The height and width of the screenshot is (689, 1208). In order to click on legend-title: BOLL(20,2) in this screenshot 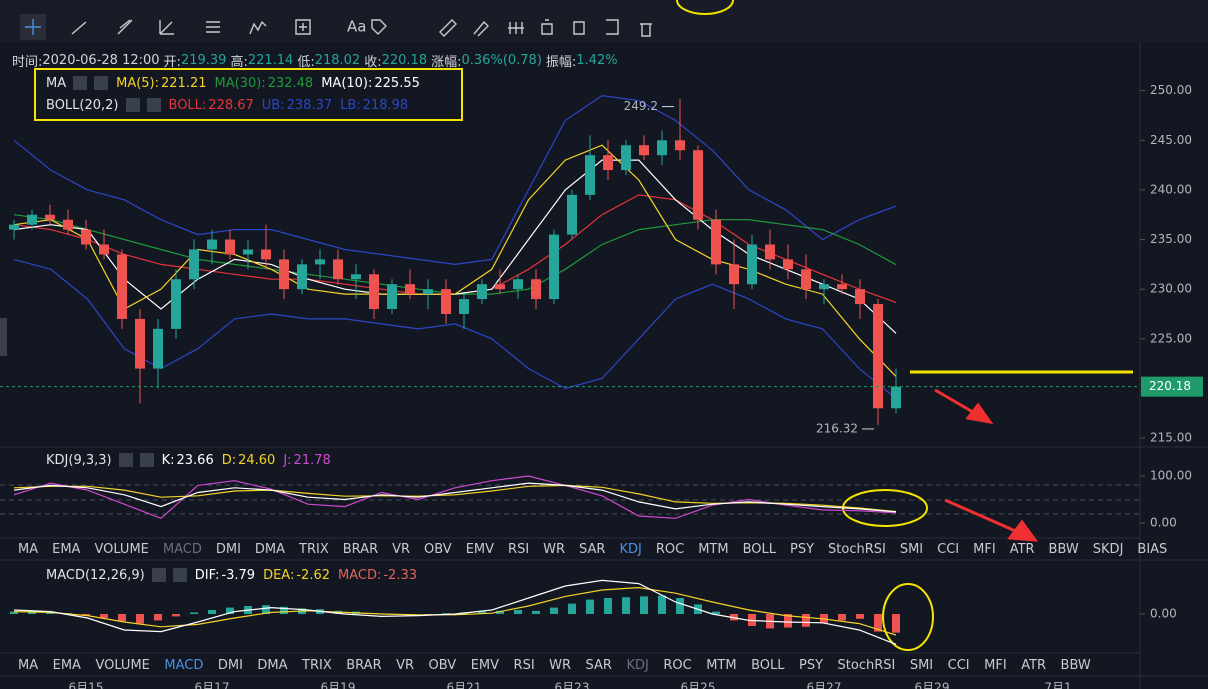, I will do `click(82, 105)`.